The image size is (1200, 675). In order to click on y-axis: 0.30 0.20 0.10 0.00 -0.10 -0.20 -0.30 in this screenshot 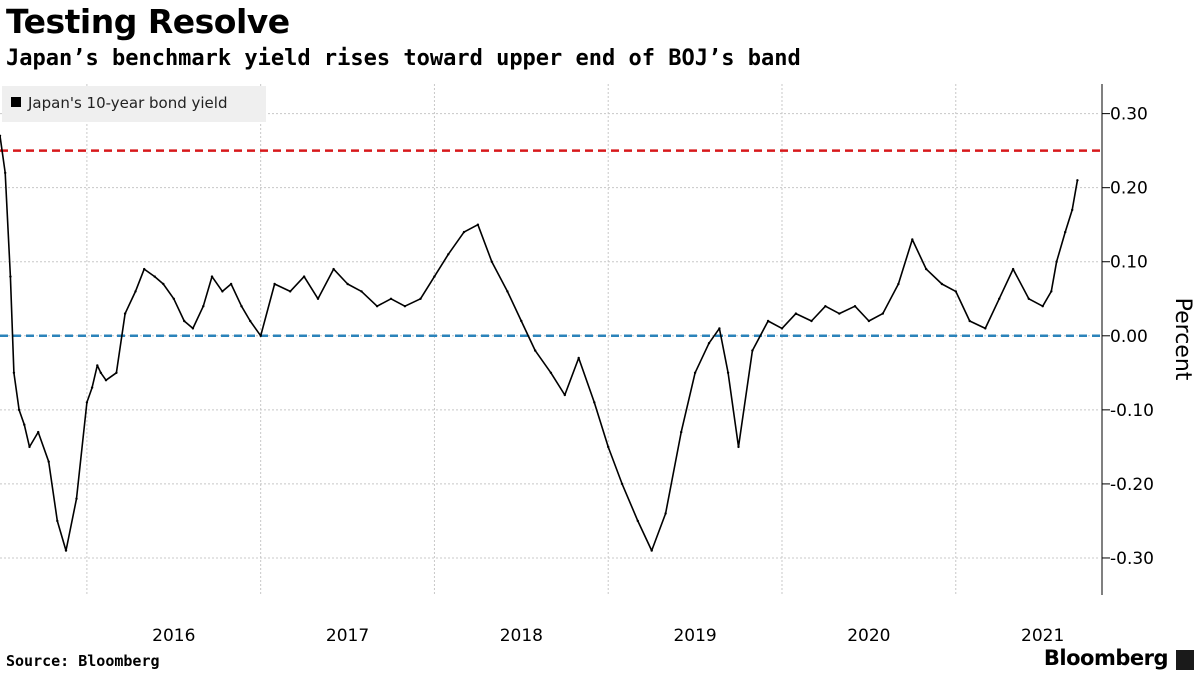, I will do `click(1127, 339)`.